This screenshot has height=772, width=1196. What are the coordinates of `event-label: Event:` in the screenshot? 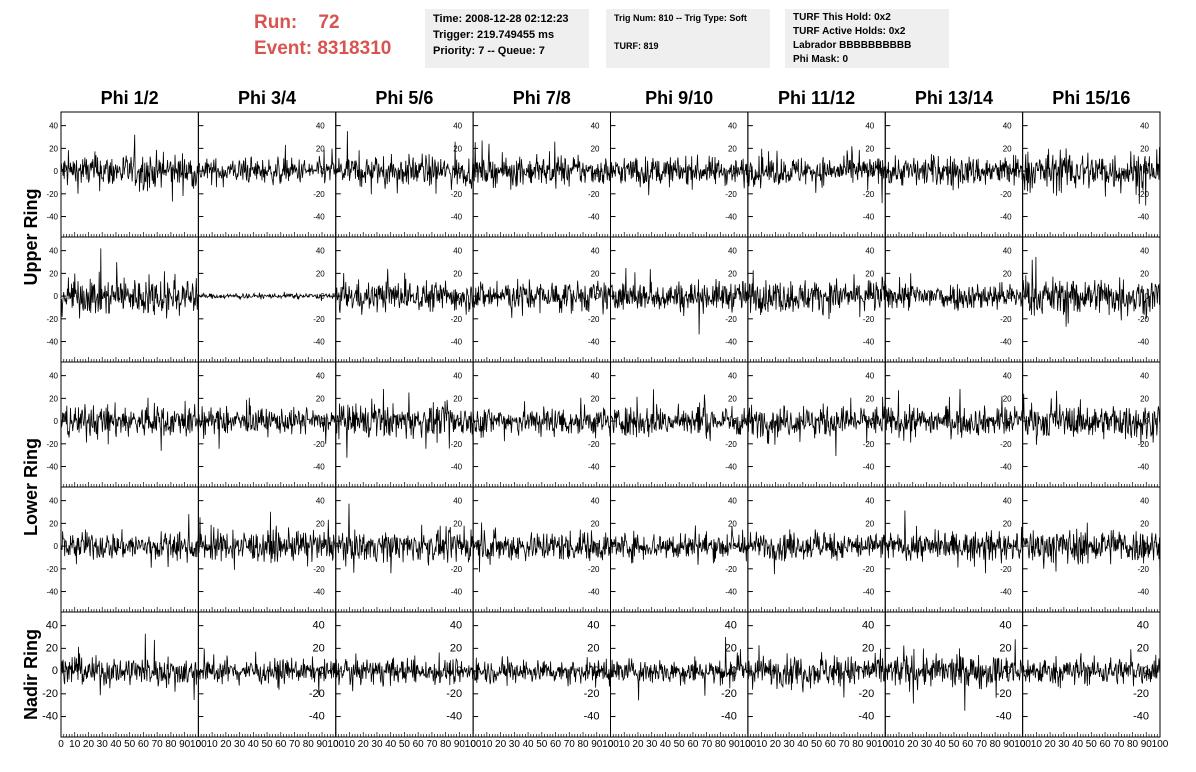 It's located at (283, 48).